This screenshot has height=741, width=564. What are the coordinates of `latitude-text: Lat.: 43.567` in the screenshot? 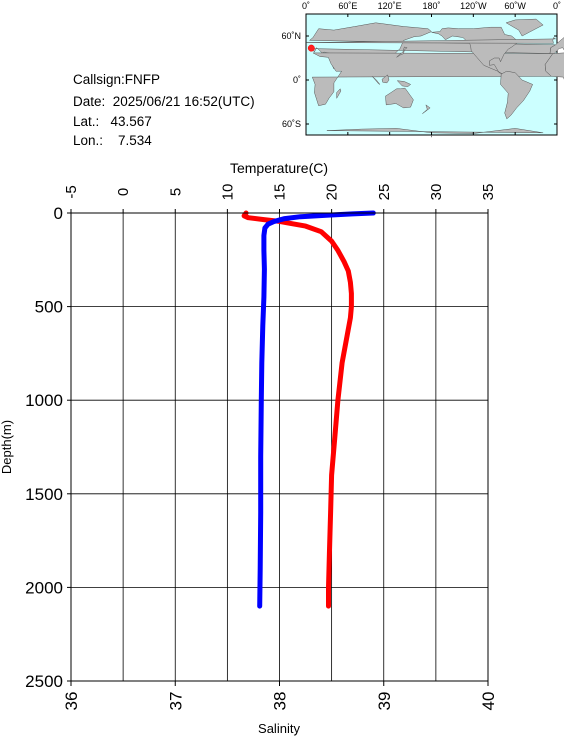 It's located at (112, 121).